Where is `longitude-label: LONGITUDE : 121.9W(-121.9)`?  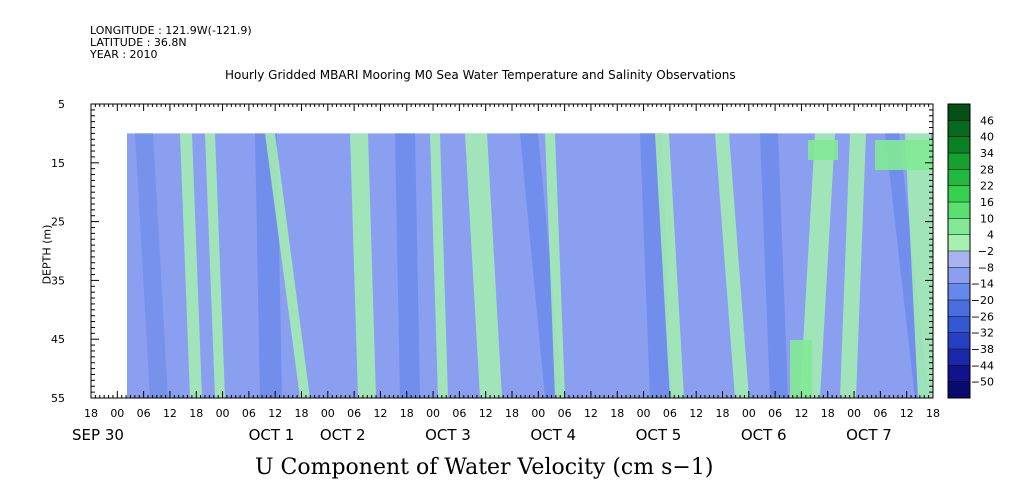 longitude-label: LONGITUDE : 121.9W(-121.9) is located at coordinates (171, 30).